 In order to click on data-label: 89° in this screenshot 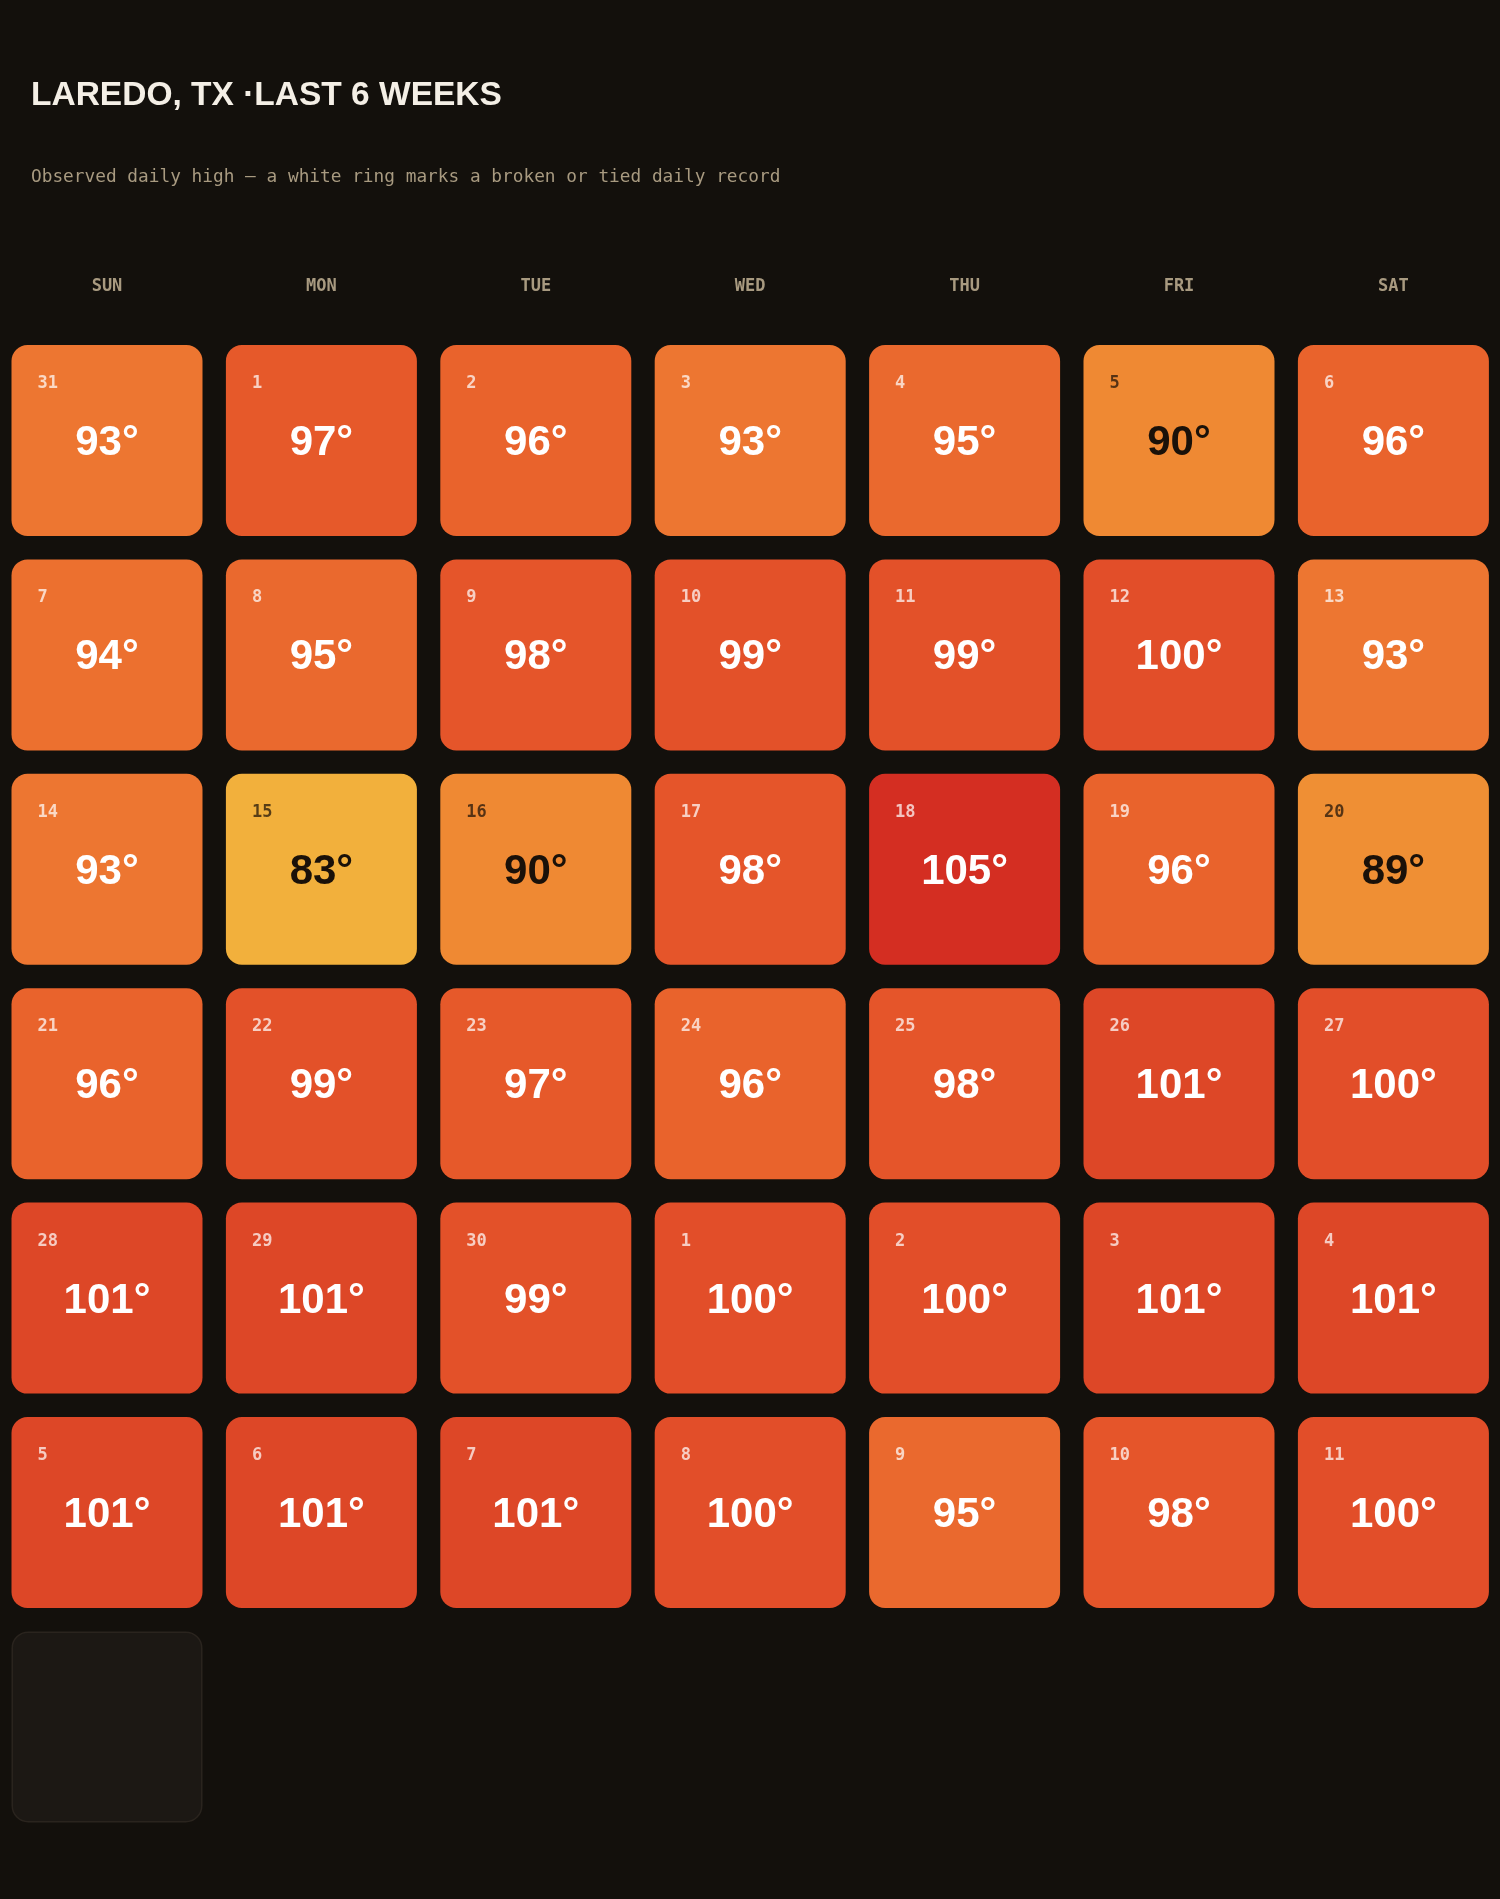, I will do `click(1393, 869)`.